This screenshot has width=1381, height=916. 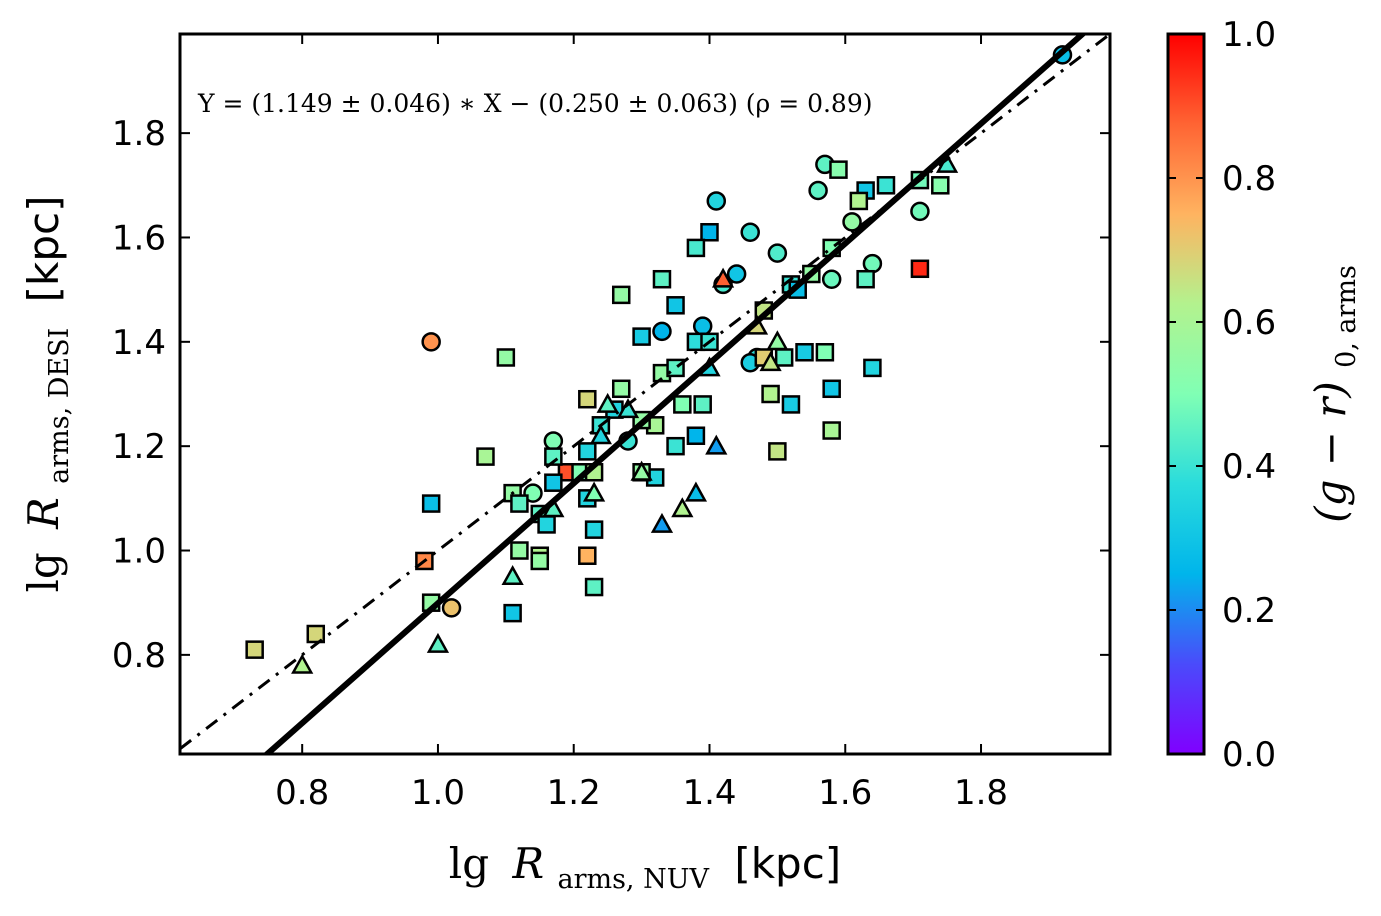 I want to click on colorbar-tick-label: 0.2, so click(x=1249, y=611).